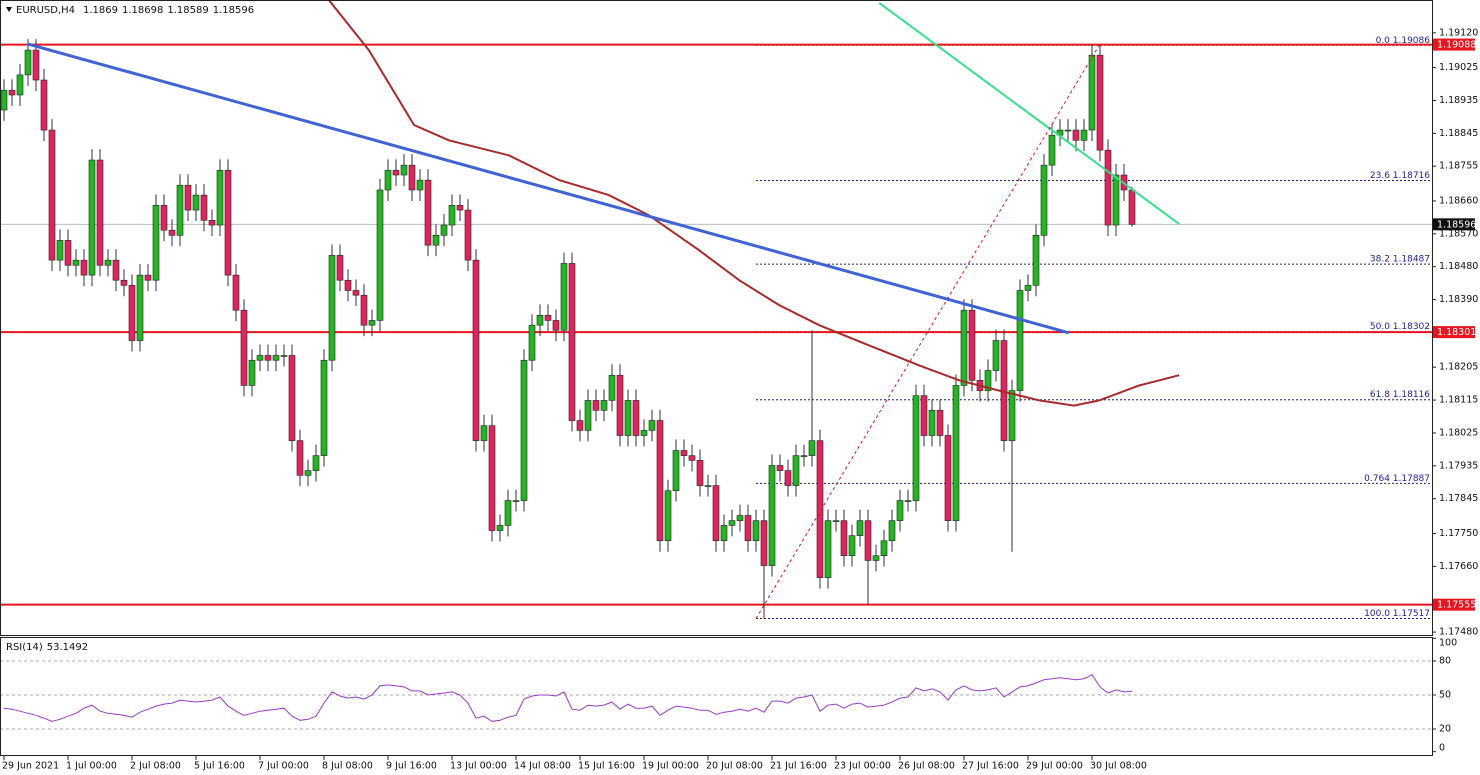  What do you see at coordinates (1456, 605) in the screenshot?
I see `level-label: 1.17555` at bounding box center [1456, 605].